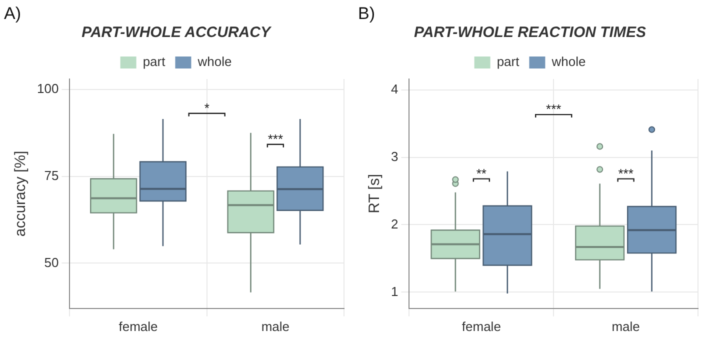  What do you see at coordinates (207, 108) in the screenshot?
I see `annotation: *` at bounding box center [207, 108].